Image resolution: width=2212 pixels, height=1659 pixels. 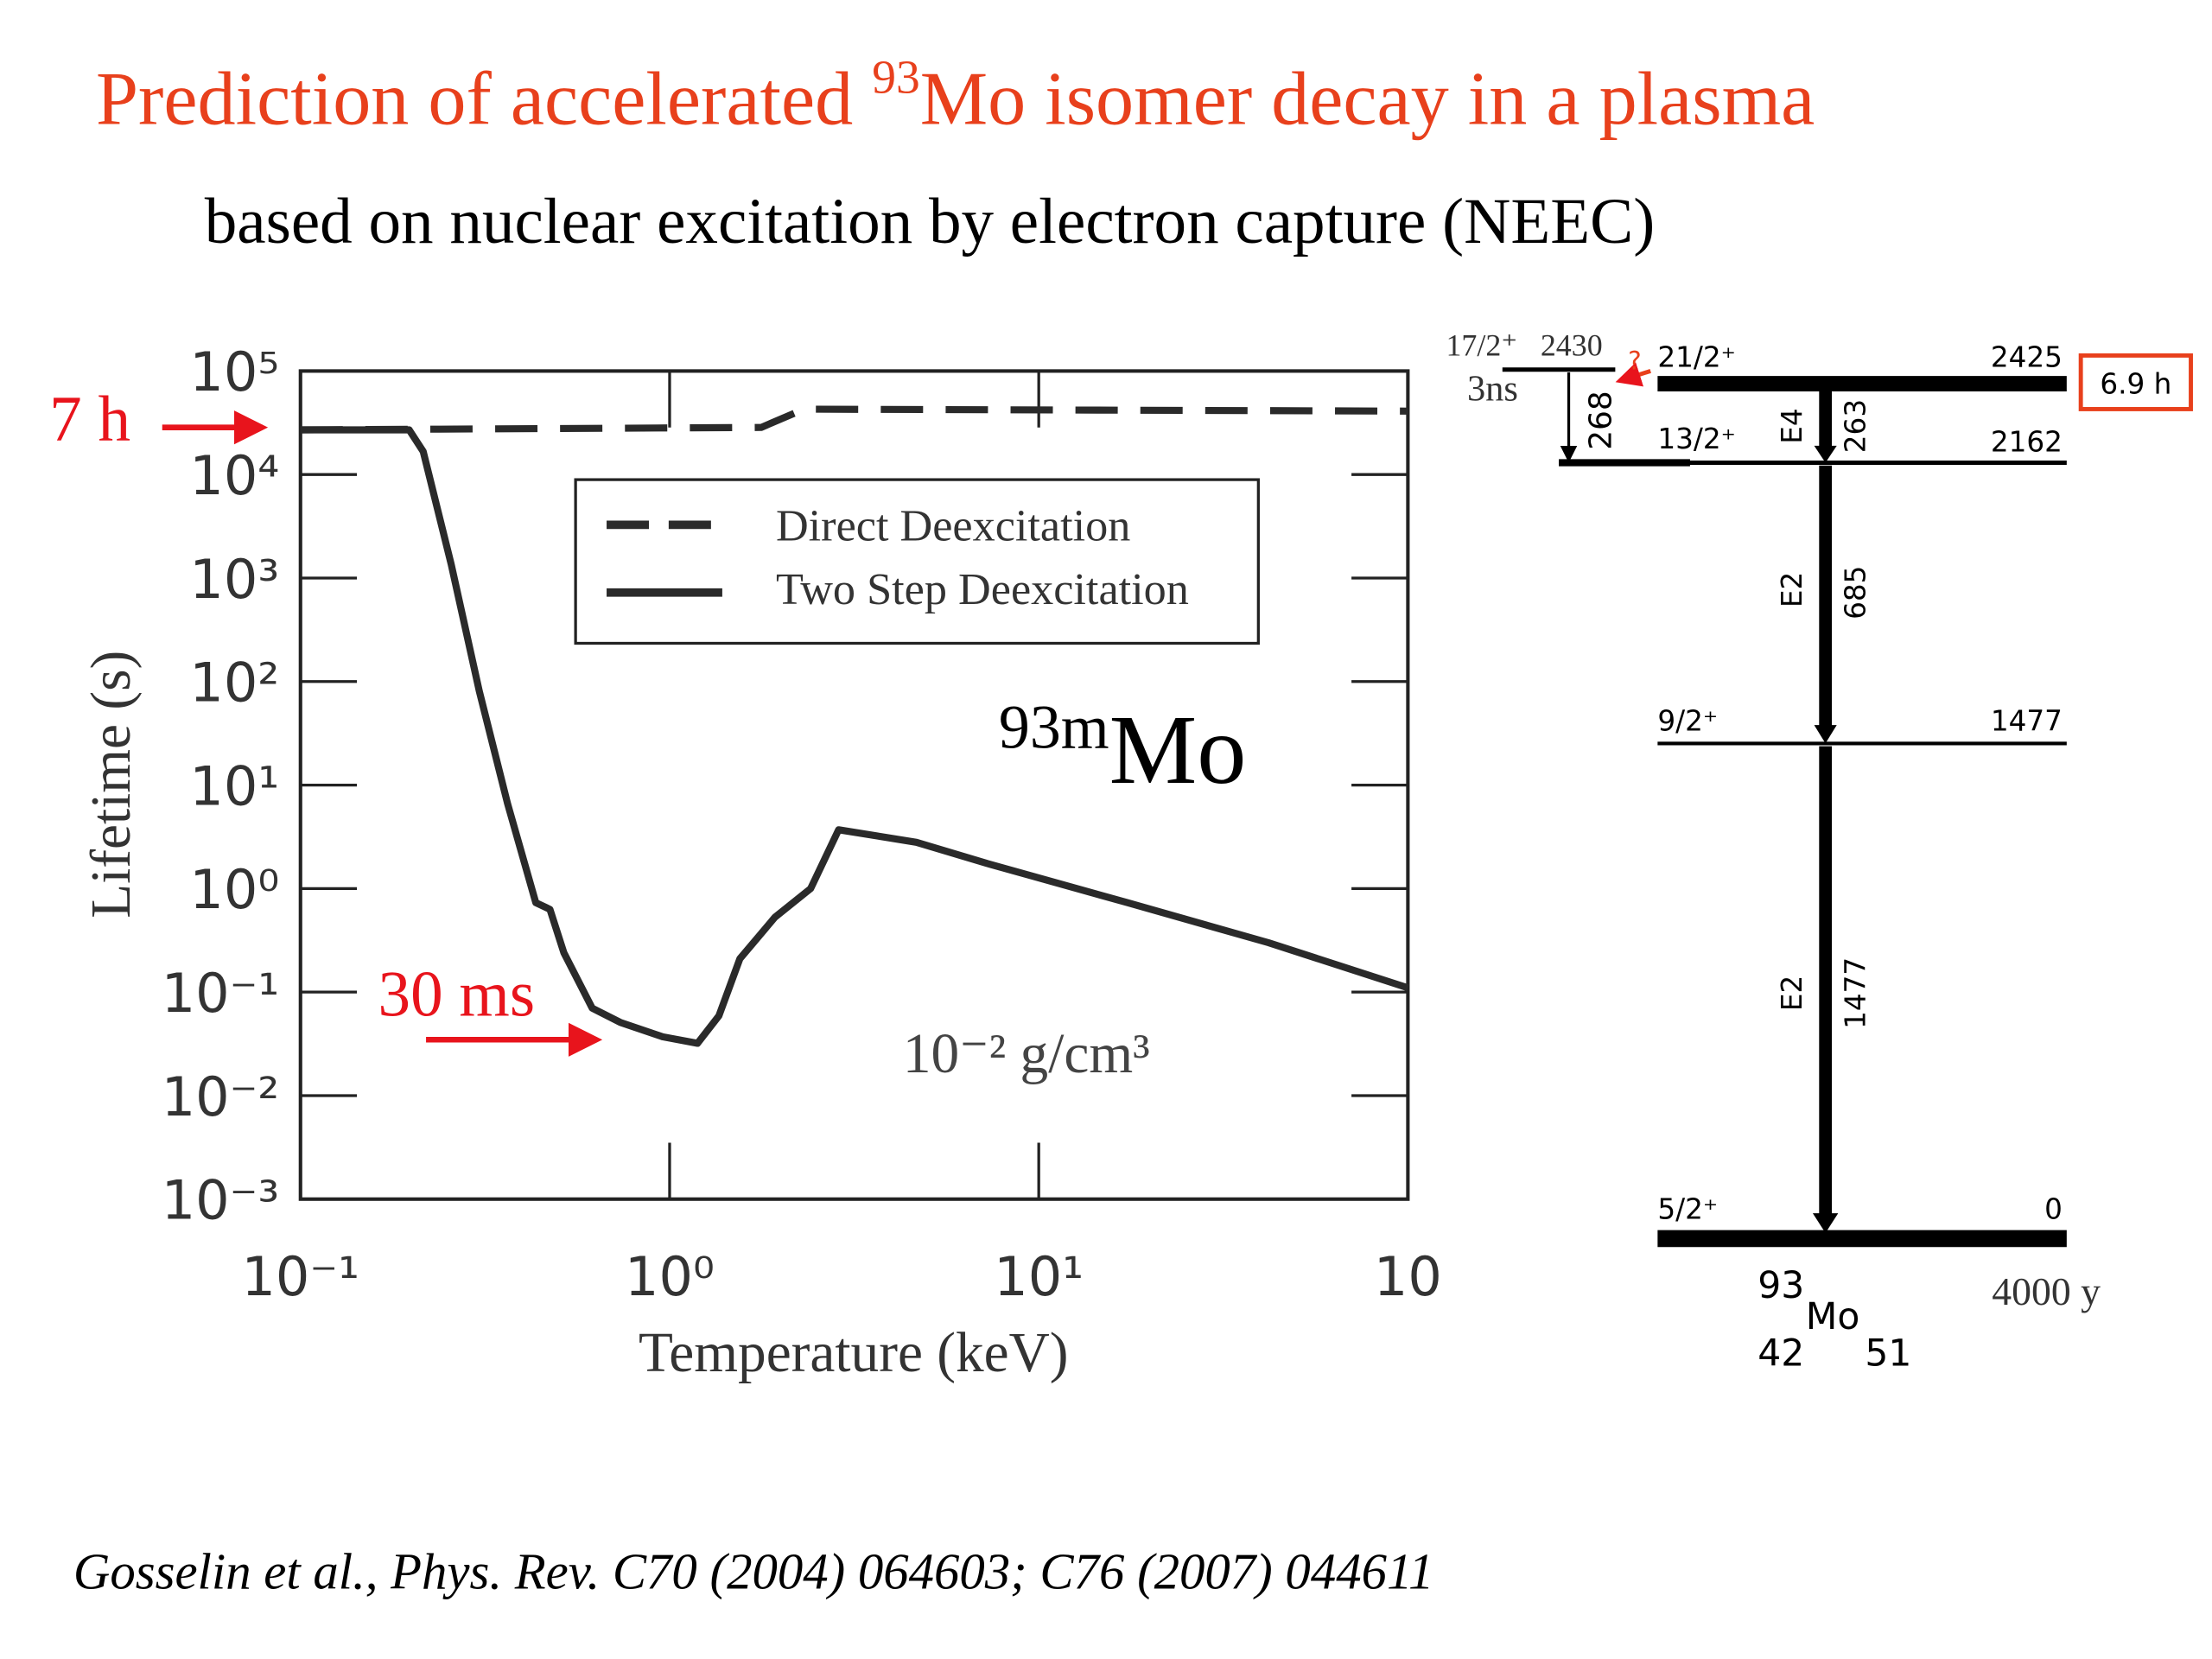 What do you see at coordinates (1026, 1054) in the screenshot?
I see `density-label: 10⁻² g/cm³` at bounding box center [1026, 1054].